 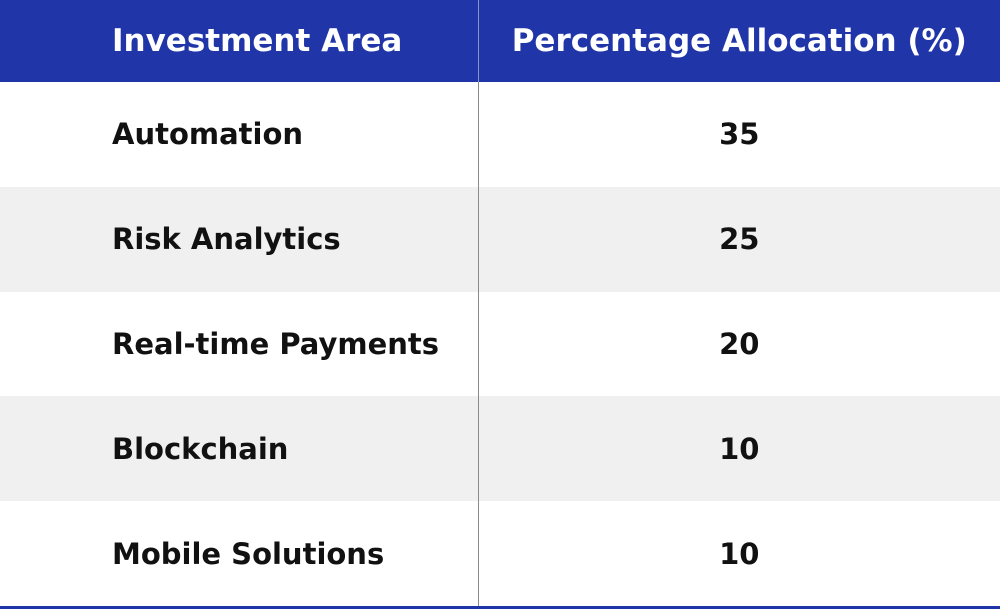 I want to click on header-row: Investment Area Percentage Allocation (%), so click(x=500, y=41).